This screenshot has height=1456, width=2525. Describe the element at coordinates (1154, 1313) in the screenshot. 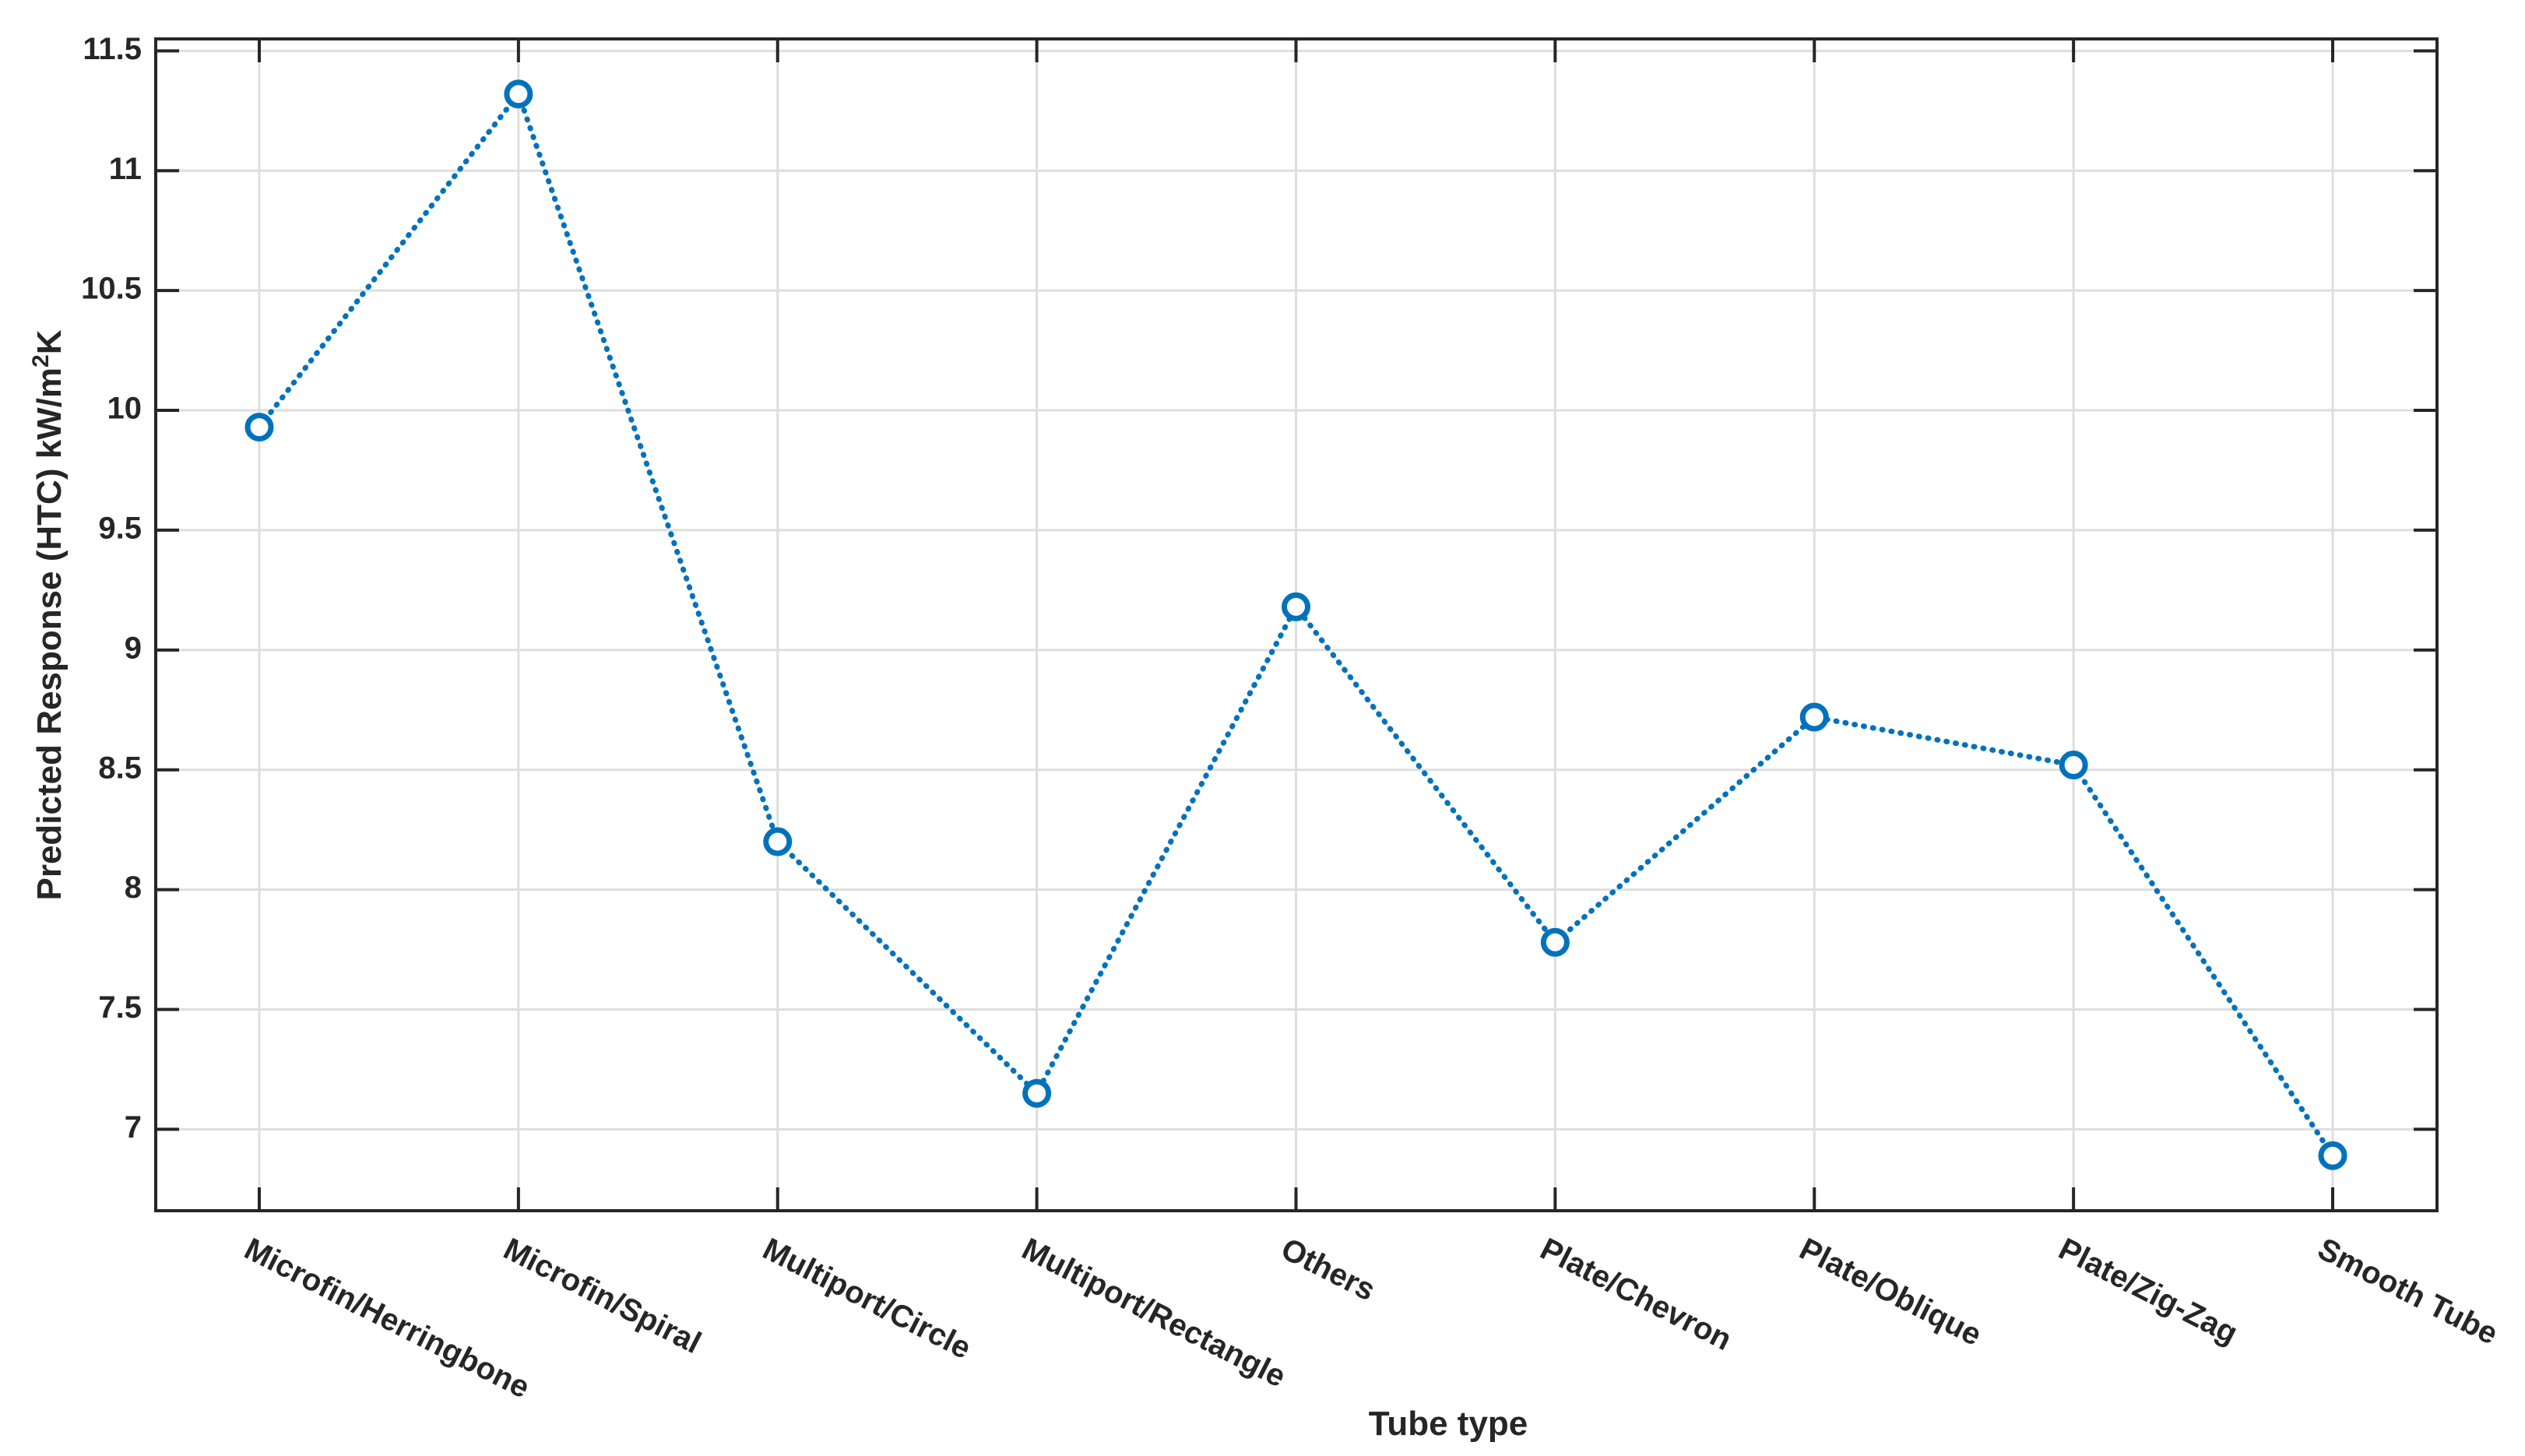

I see `x-tick-label: Multiport/Rectangle` at that location.